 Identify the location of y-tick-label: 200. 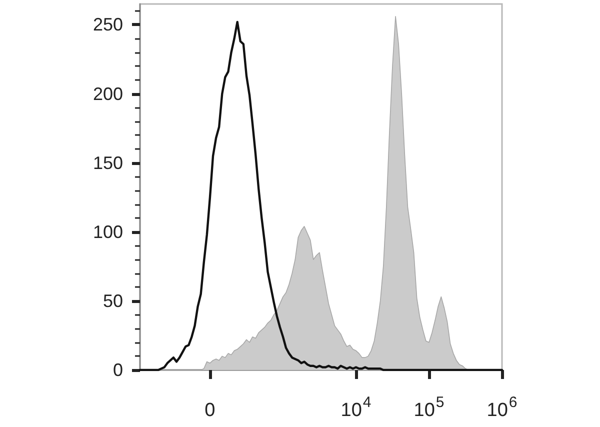
(107, 94).